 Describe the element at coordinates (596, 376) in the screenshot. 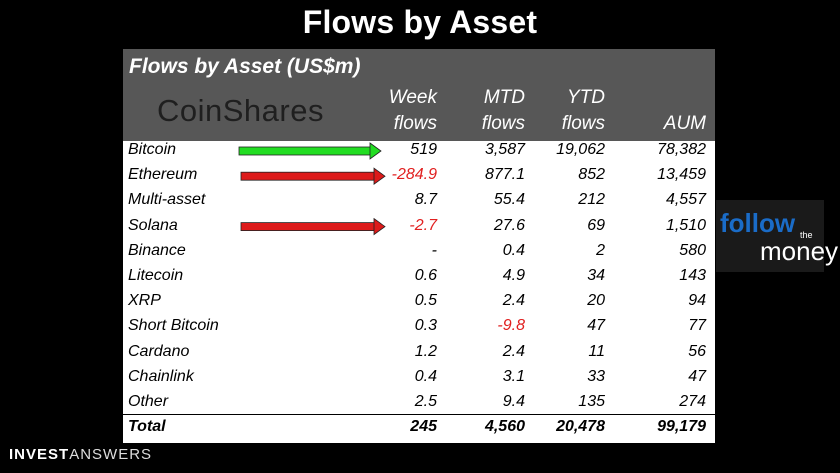

I see `ytd-value: 33` at that location.